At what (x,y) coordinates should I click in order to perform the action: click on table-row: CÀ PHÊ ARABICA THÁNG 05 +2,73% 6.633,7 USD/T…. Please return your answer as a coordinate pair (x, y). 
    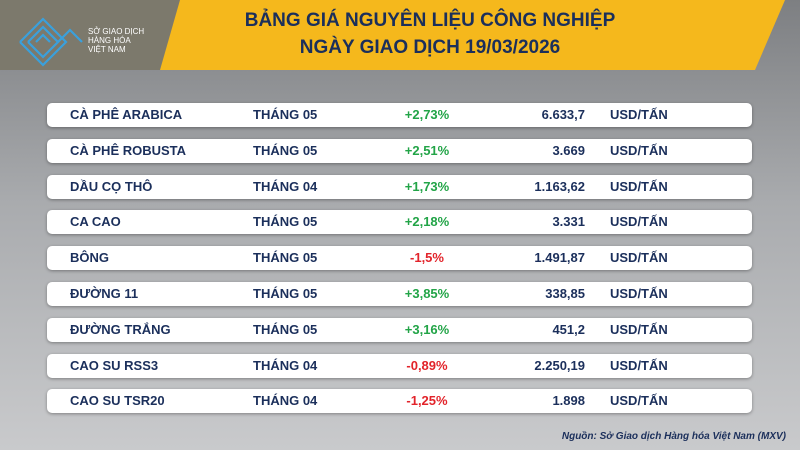
    Looking at the image, I should click on (399, 115).